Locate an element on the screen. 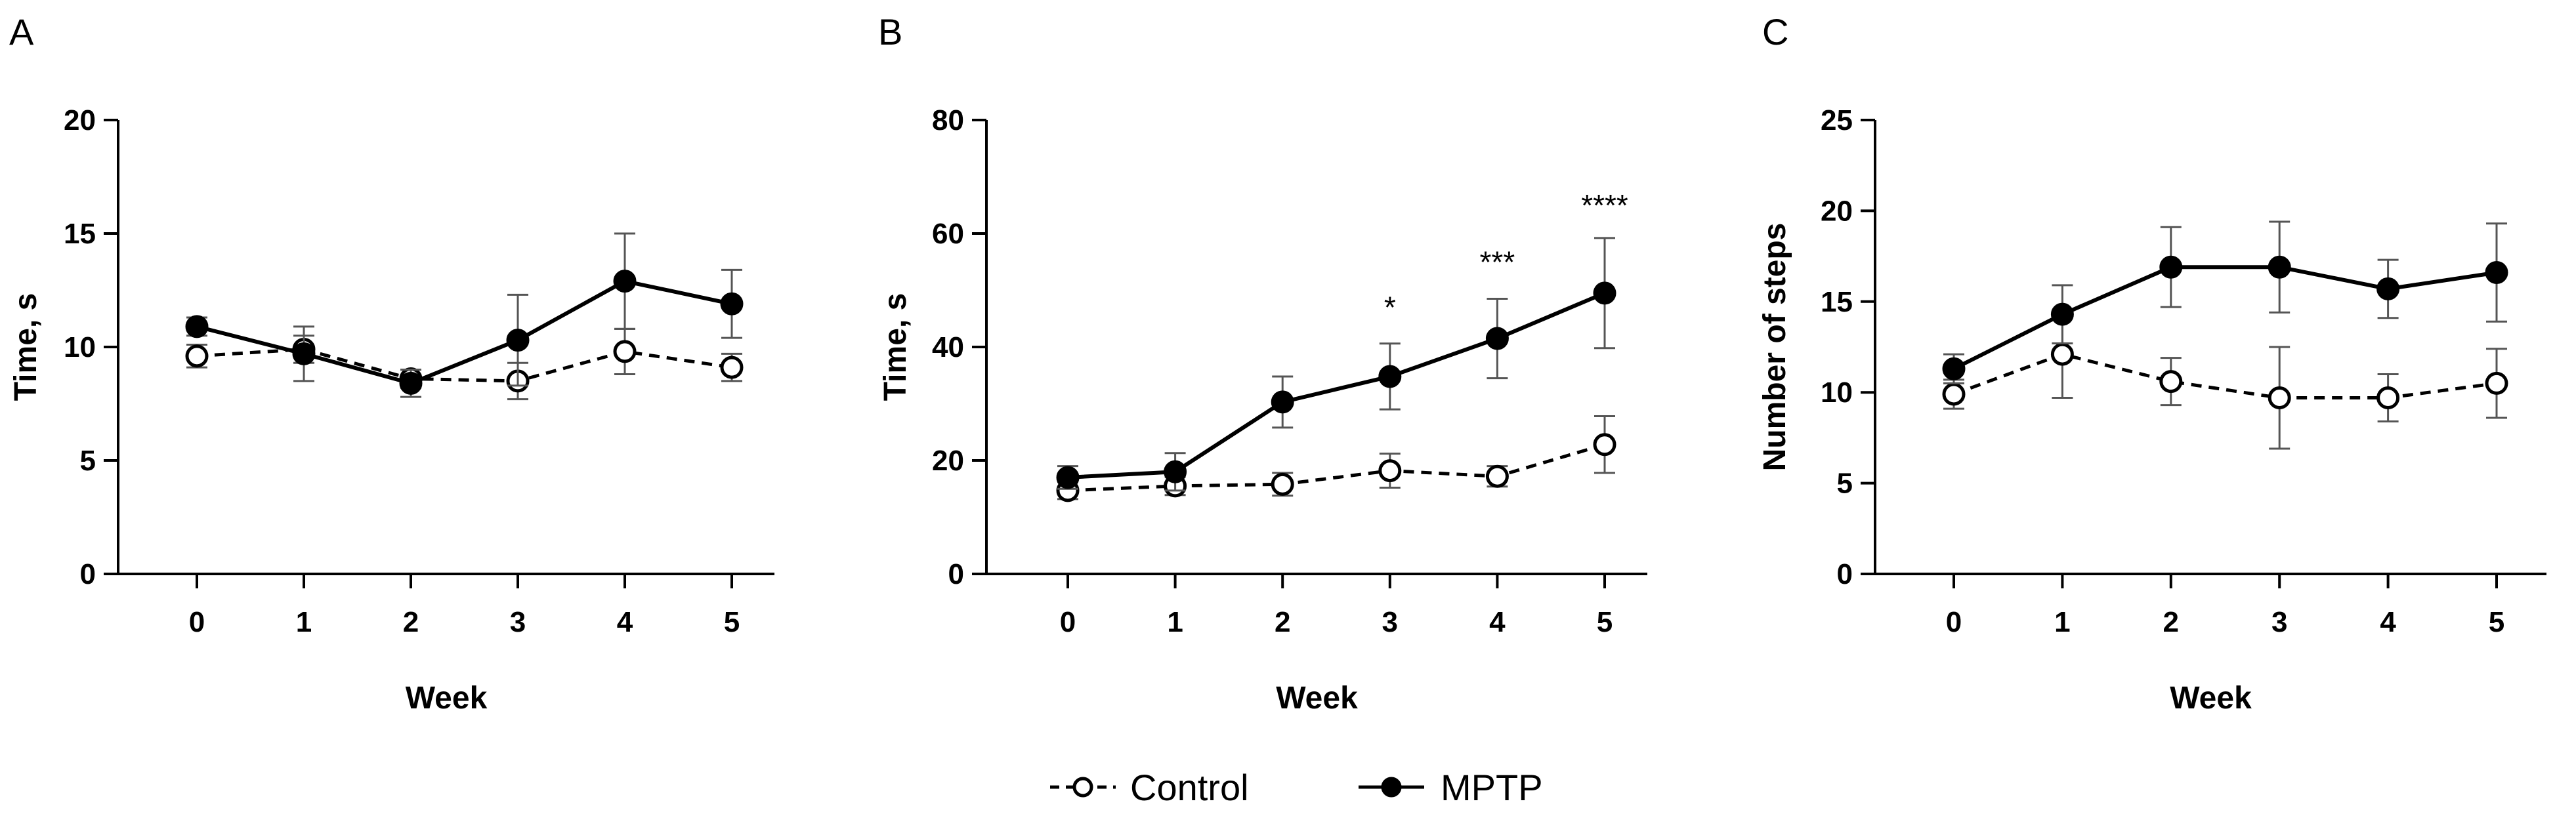 Image resolution: width=2576 pixels, height=814 pixels. legend-control-symbol is located at coordinates (1083, 787).